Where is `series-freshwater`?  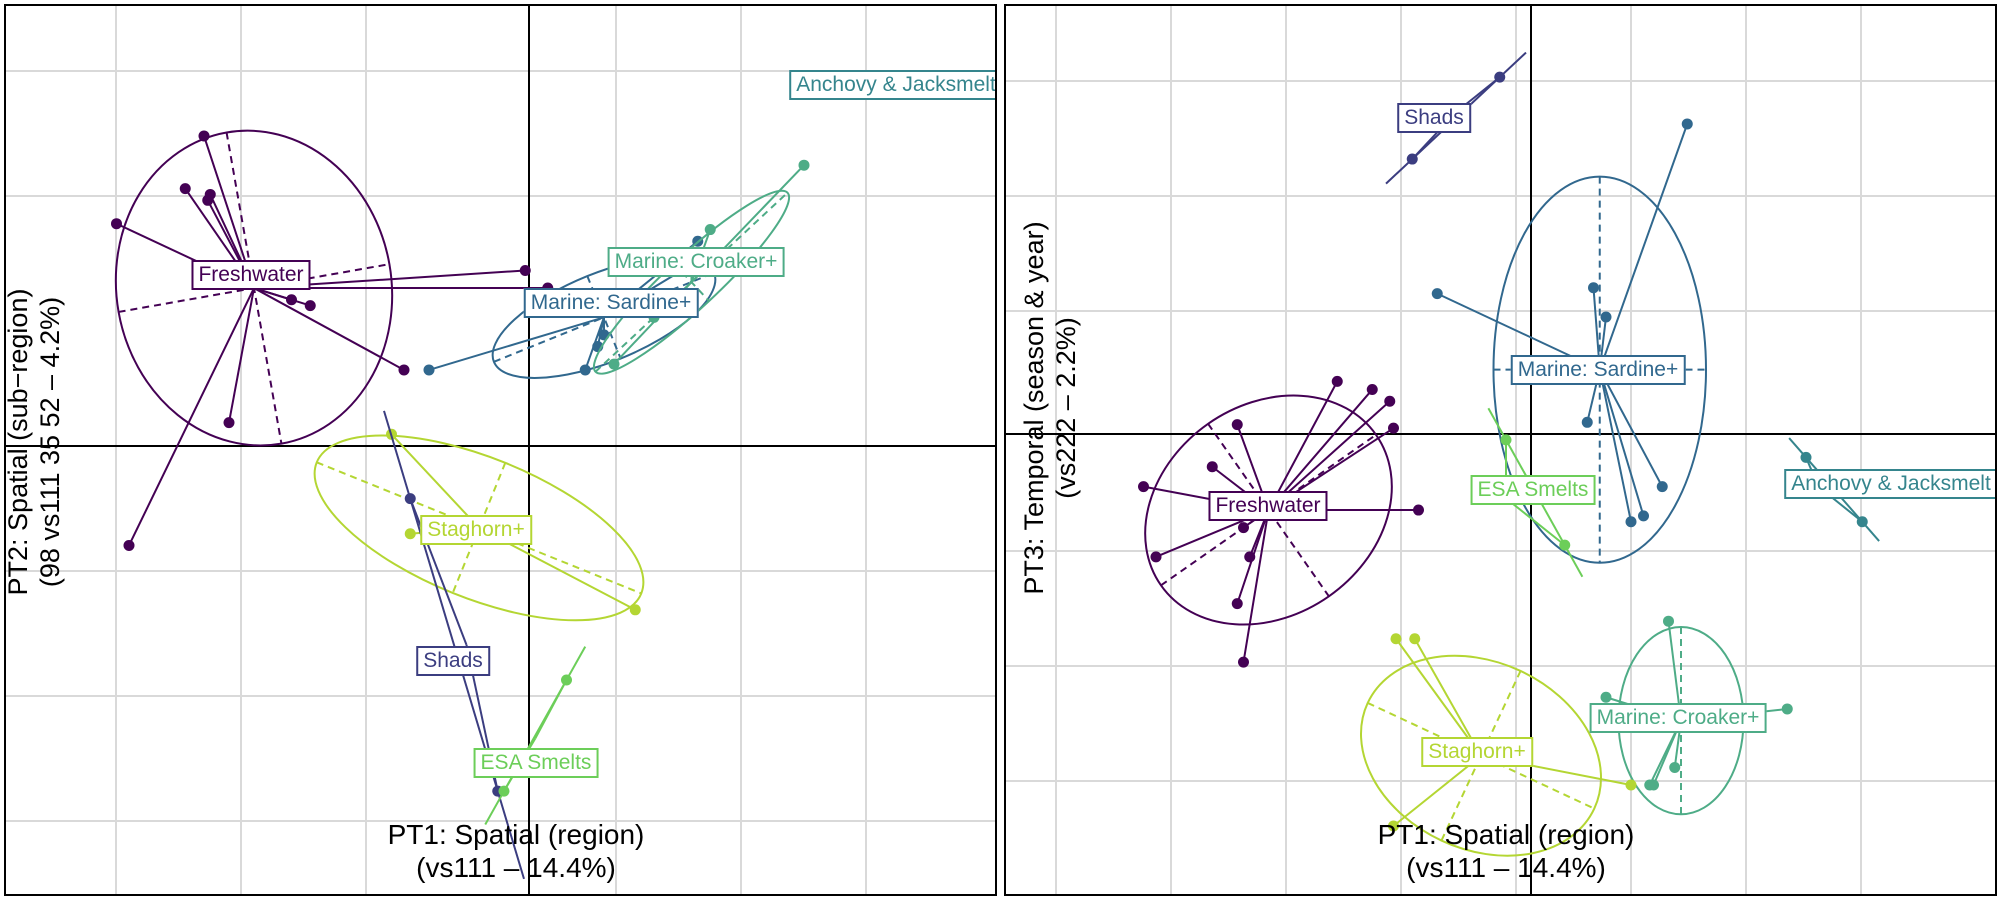 series-freshwater is located at coordinates (332, 340).